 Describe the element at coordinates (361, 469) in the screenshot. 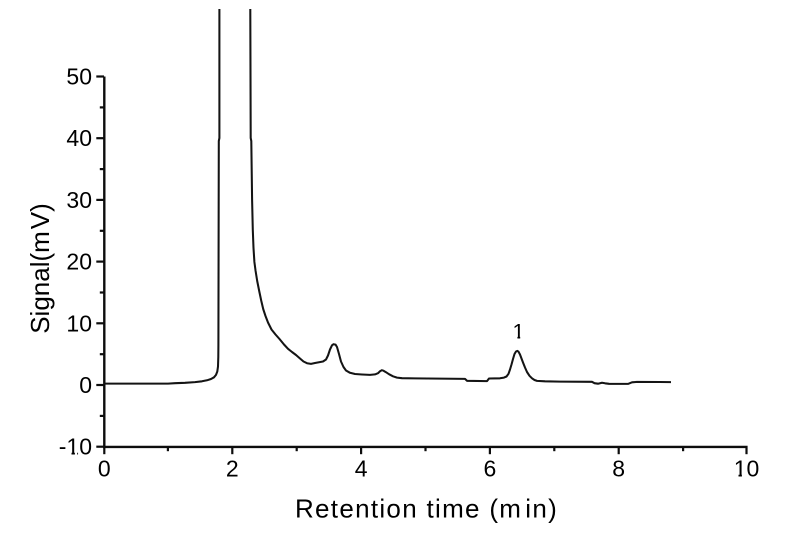

I see `svg-text: 4` at that location.